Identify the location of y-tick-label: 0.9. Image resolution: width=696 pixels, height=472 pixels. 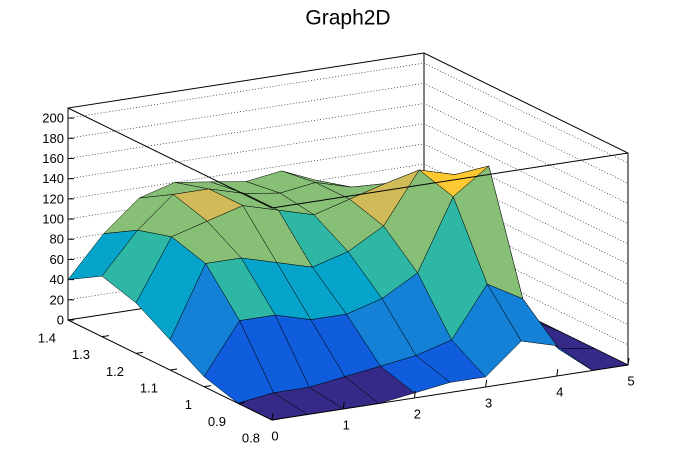
(217, 421).